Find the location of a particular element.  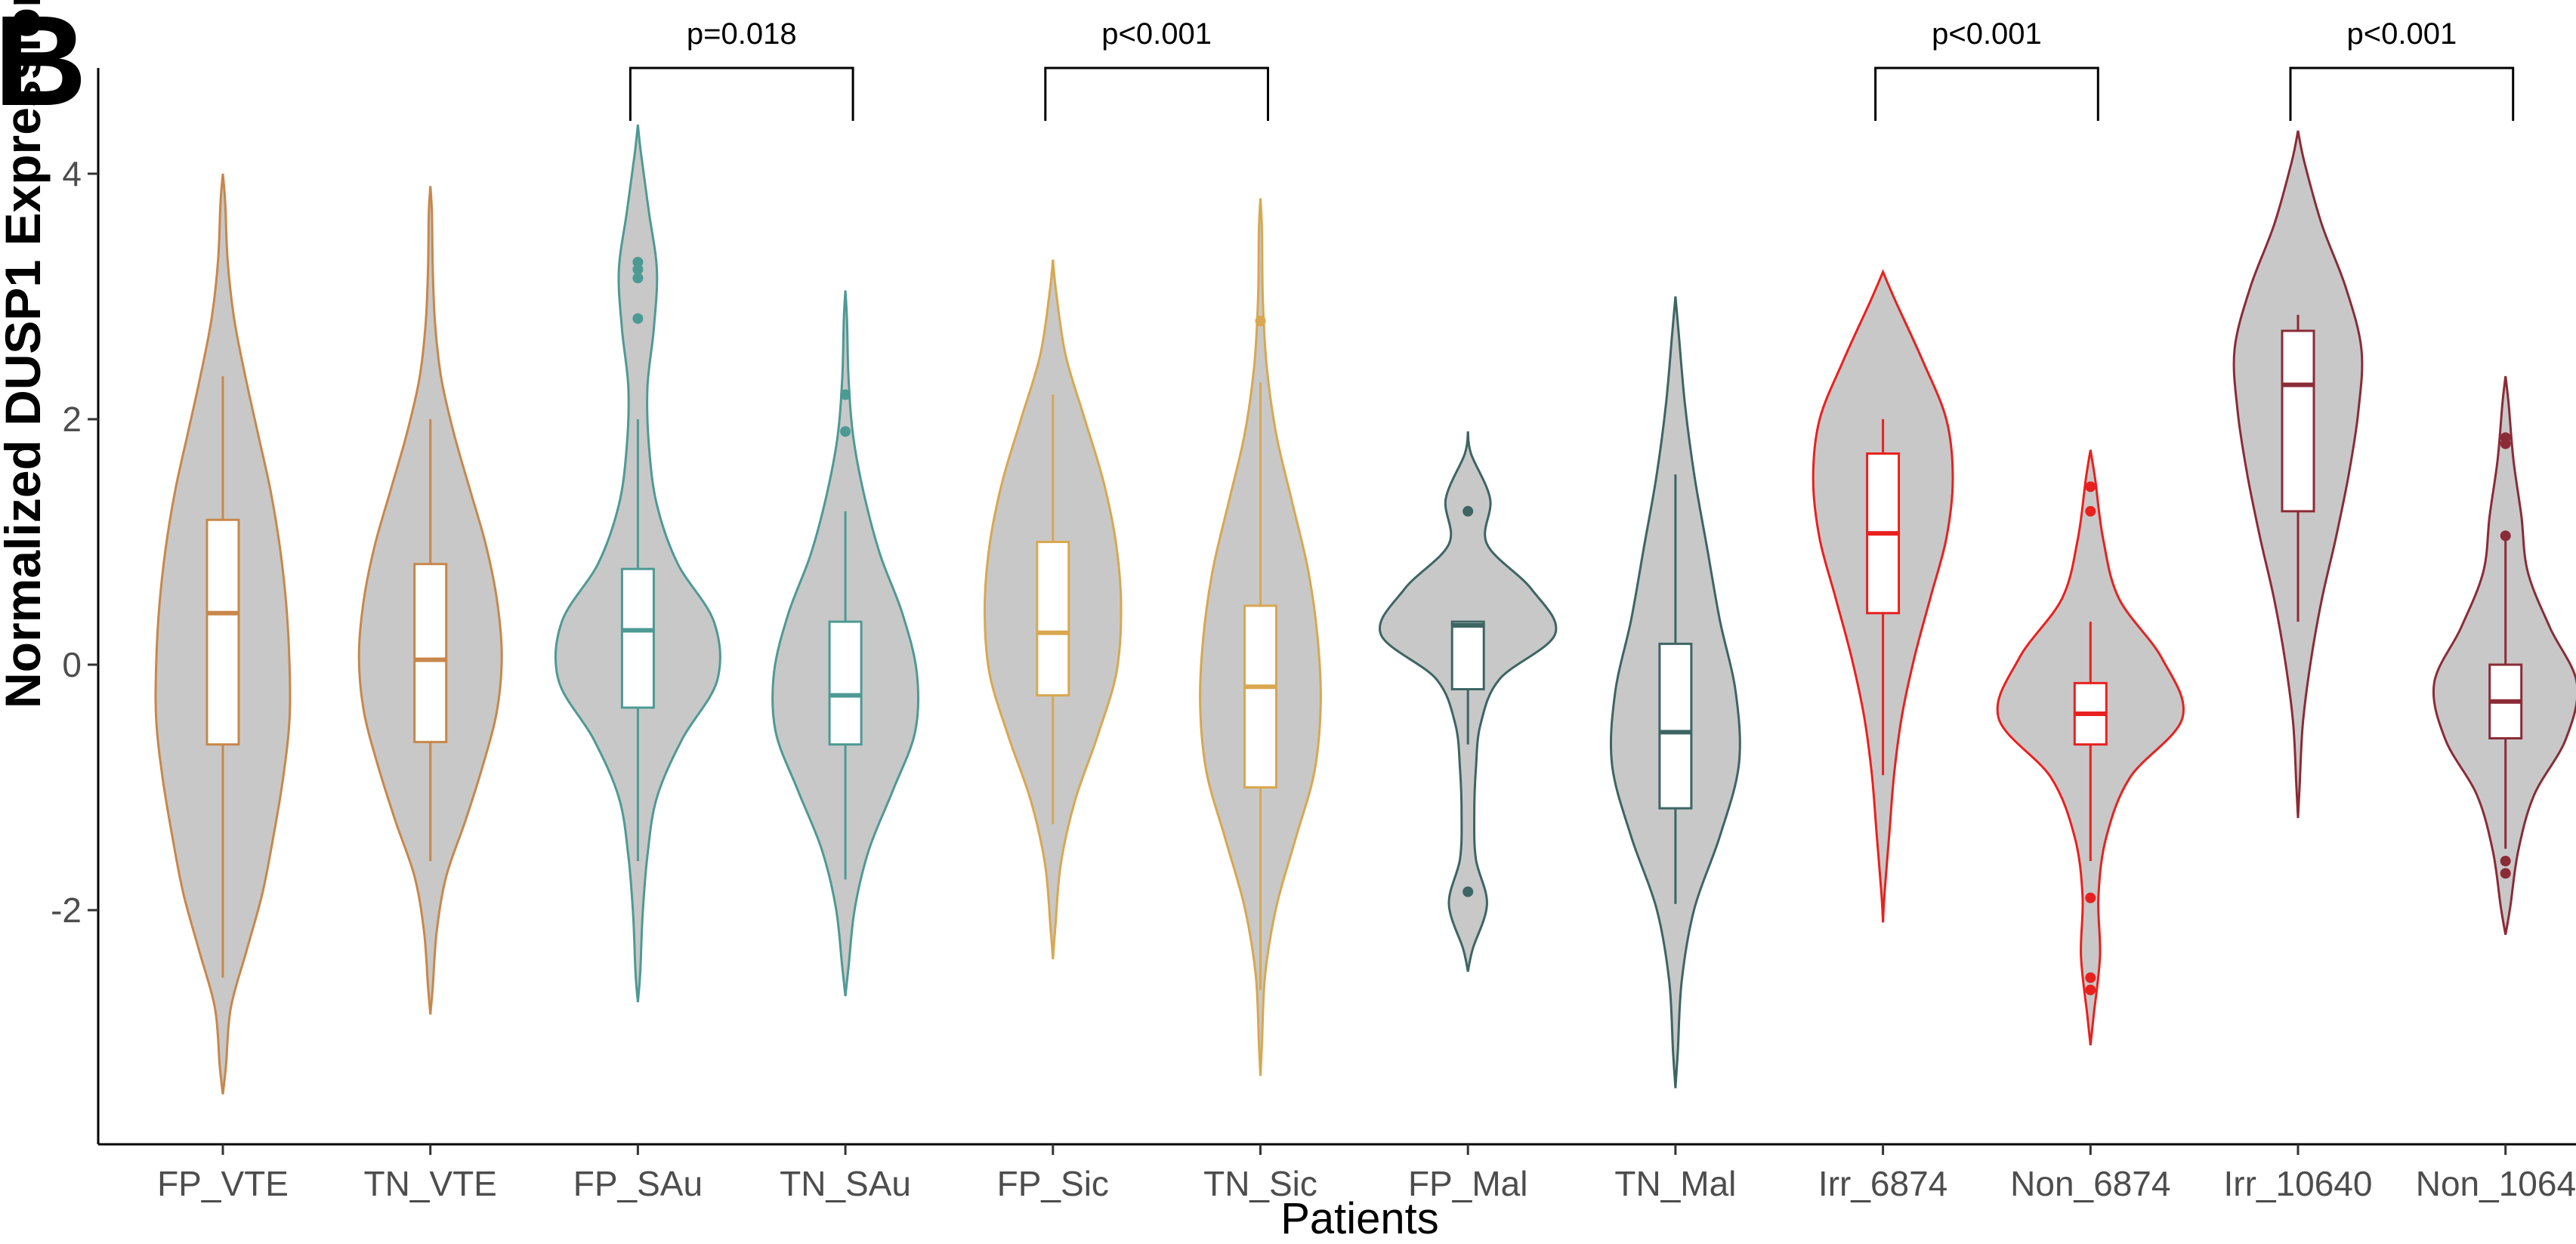

bracket-Irr_10640-Non_10640: p<0.001 is located at coordinates (2402, 69).